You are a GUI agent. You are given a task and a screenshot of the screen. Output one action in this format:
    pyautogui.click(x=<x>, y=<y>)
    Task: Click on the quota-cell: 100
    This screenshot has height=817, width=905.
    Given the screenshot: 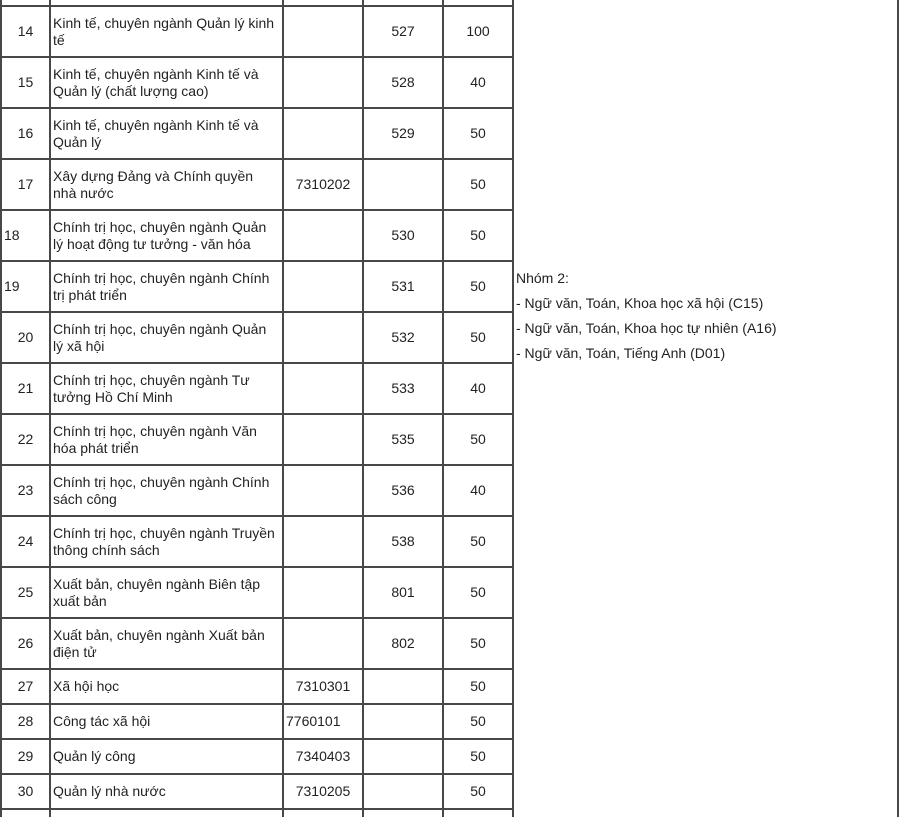 What is the action you would take?
    pyautogui.click(x=478, y=31)
    